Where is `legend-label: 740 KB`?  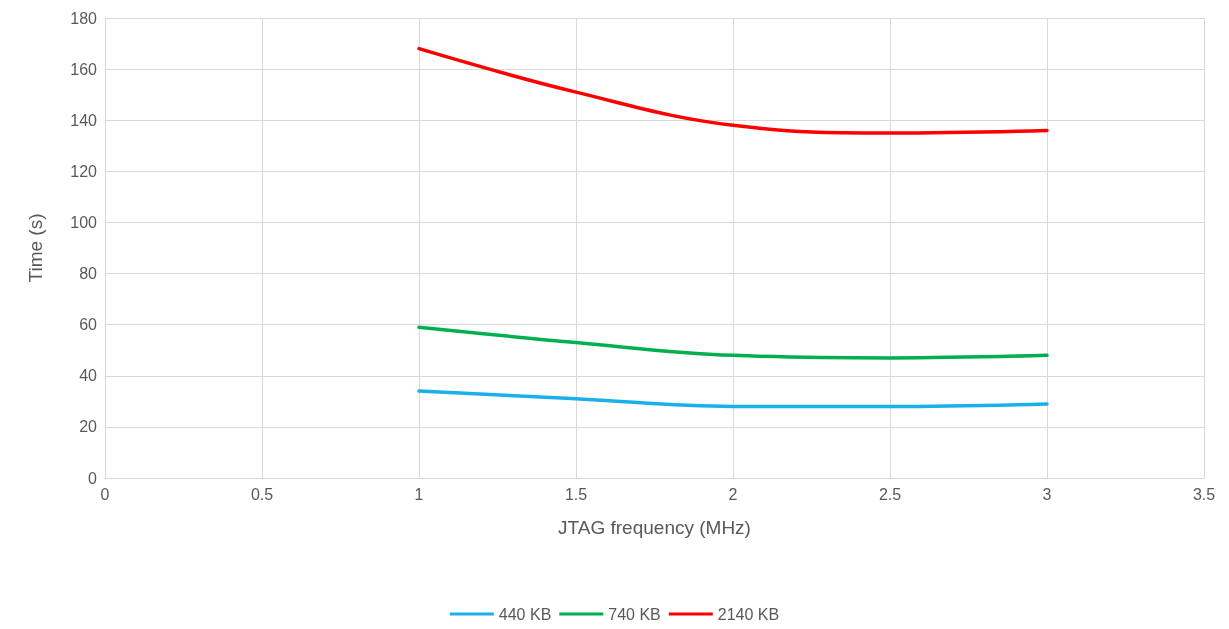 legend-label: 740 KB is located at coordinates (634, 614).